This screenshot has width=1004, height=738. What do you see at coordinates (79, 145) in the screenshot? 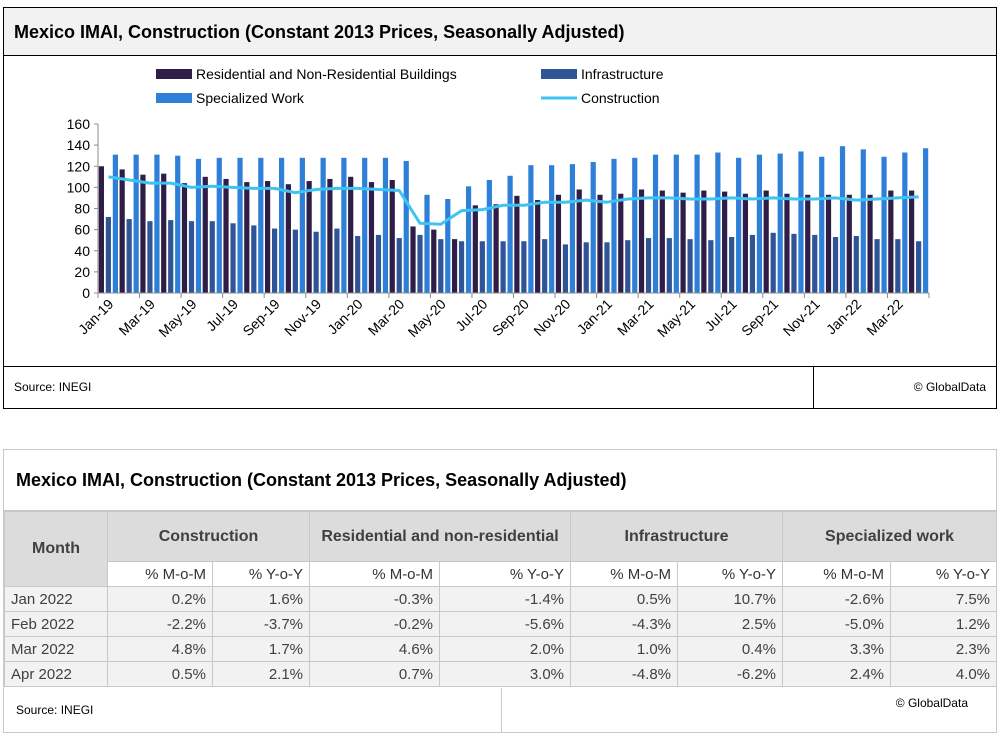
I see `y-tick-label: 140` at bounding box center [79, 145].